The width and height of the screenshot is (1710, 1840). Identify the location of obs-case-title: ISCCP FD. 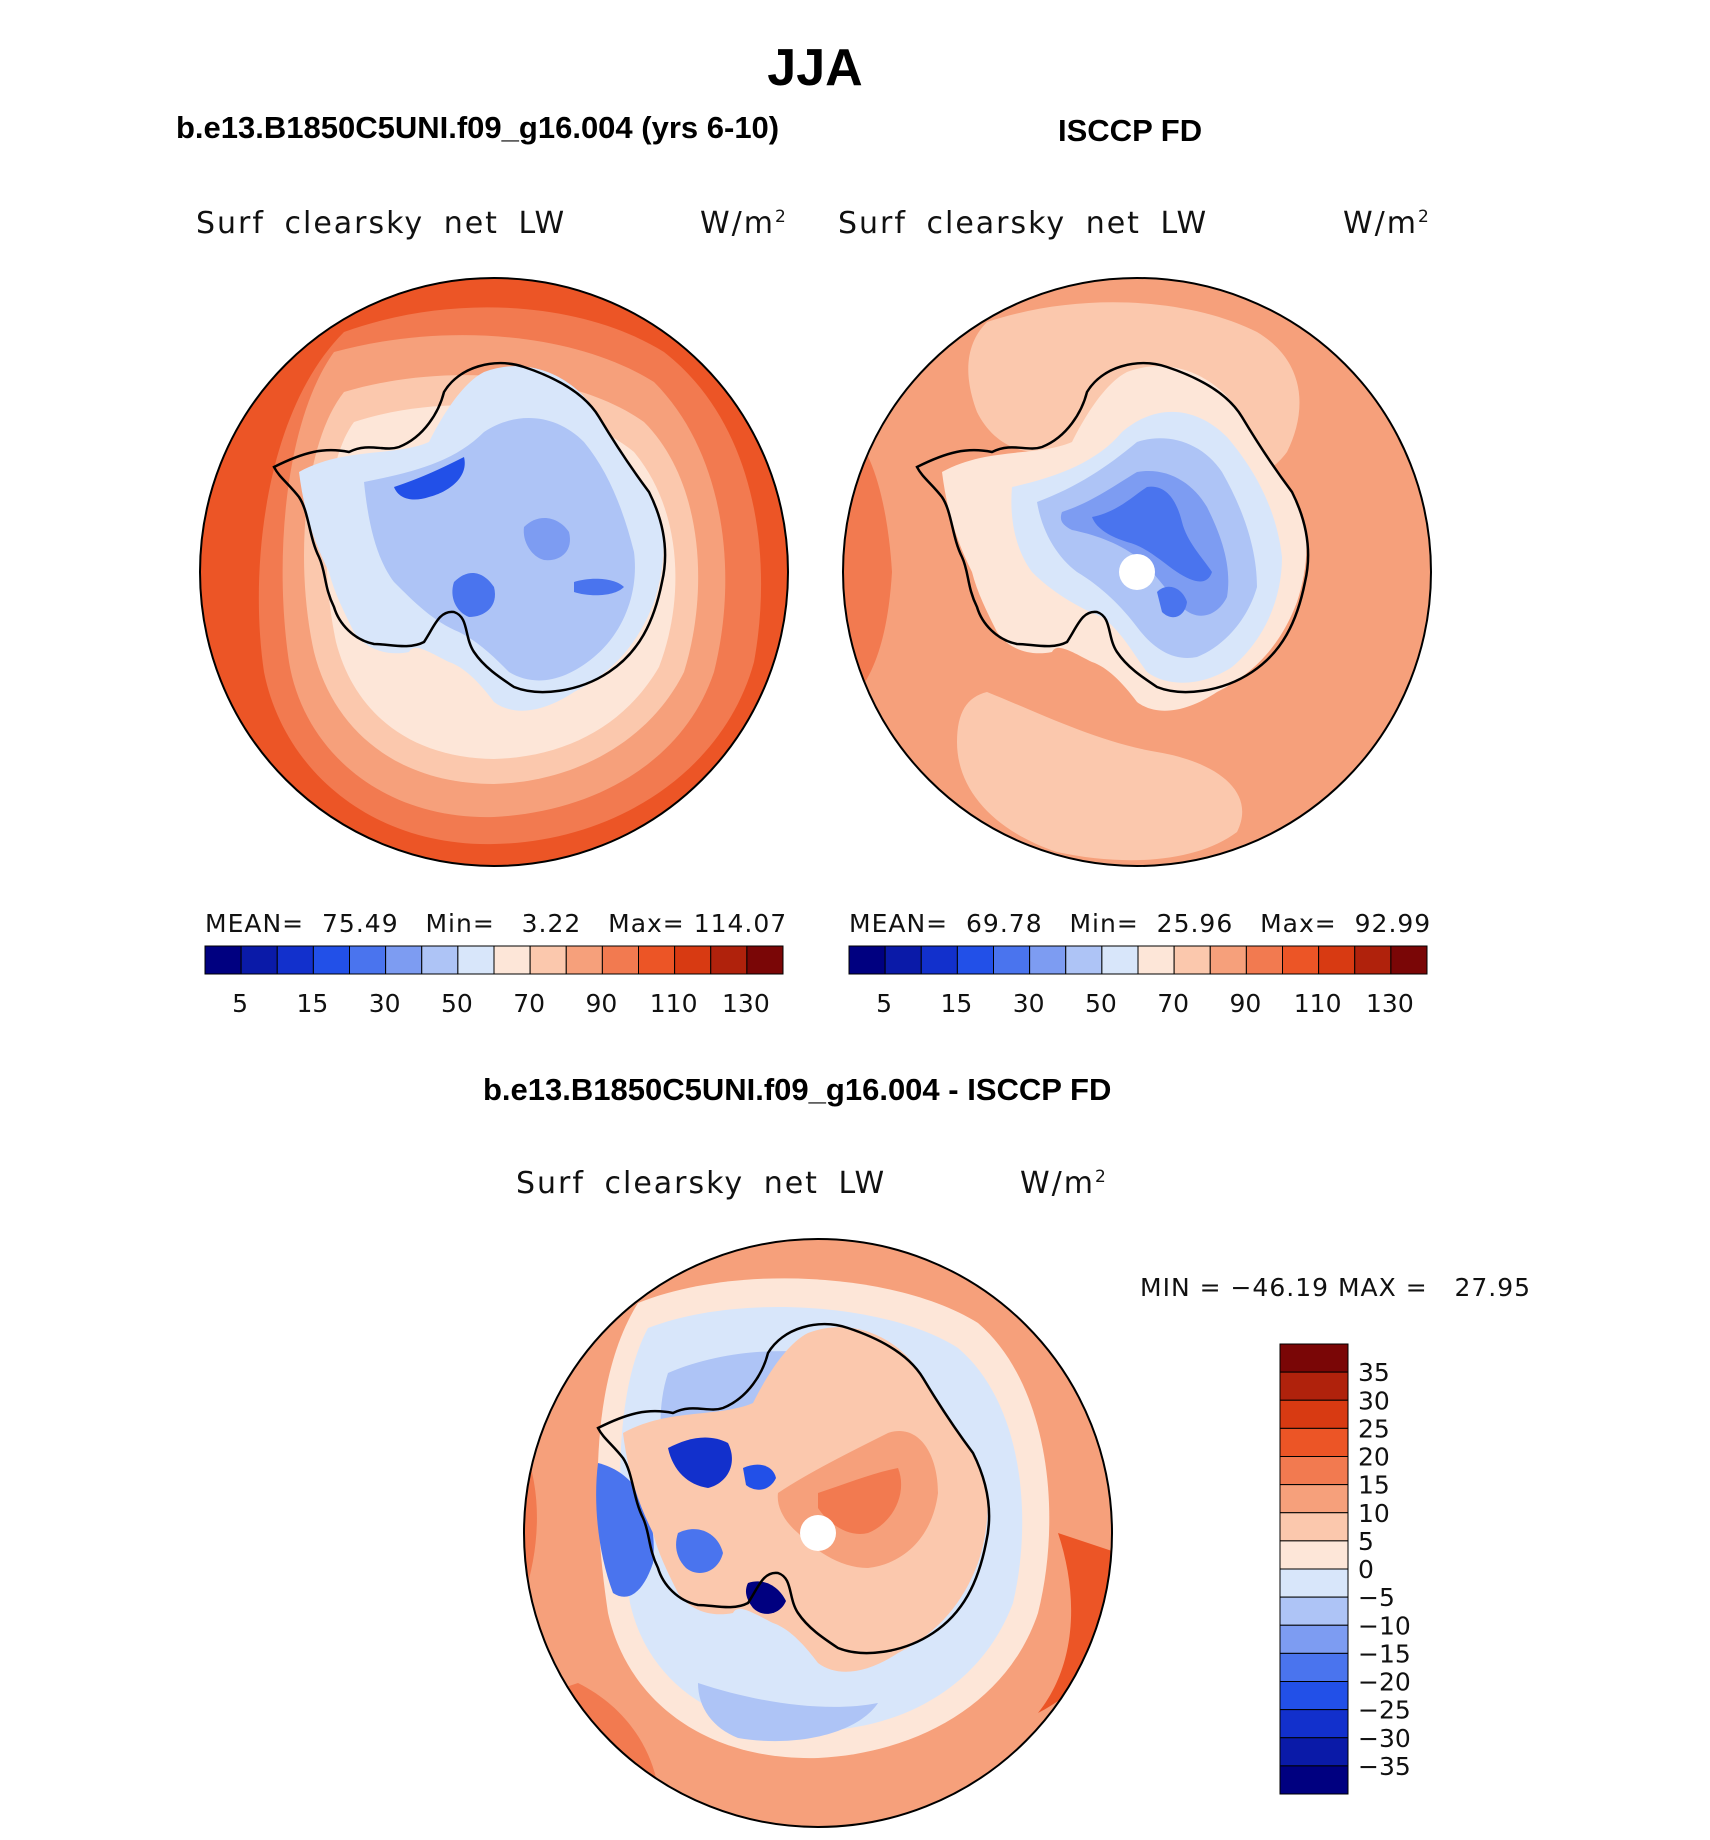
(1130, 130).